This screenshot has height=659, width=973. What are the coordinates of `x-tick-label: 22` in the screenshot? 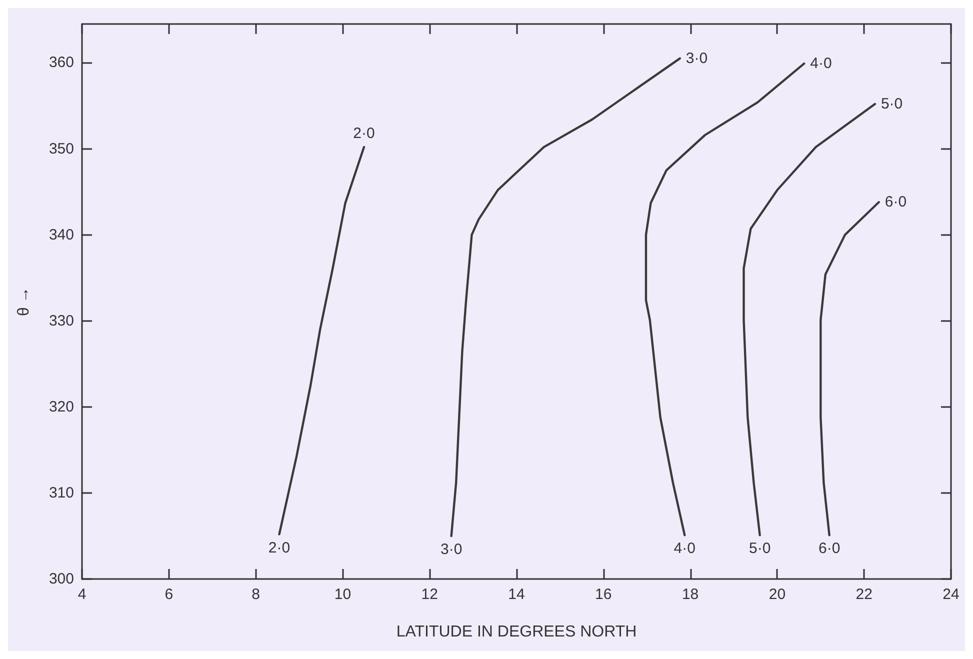 It's located at (864, 594).